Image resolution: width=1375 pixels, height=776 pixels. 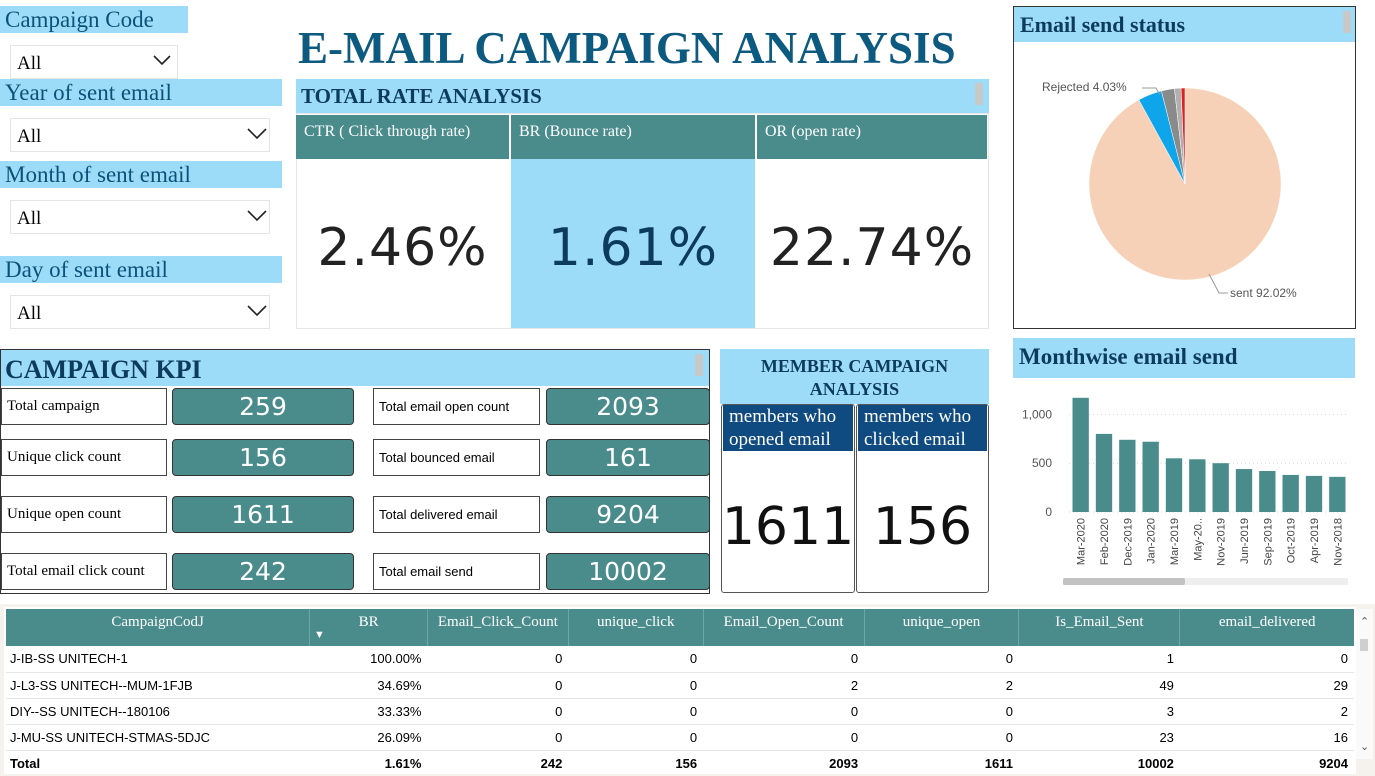 I want to click on kpi-value-email-click: 242, so click(x=263, y=571).